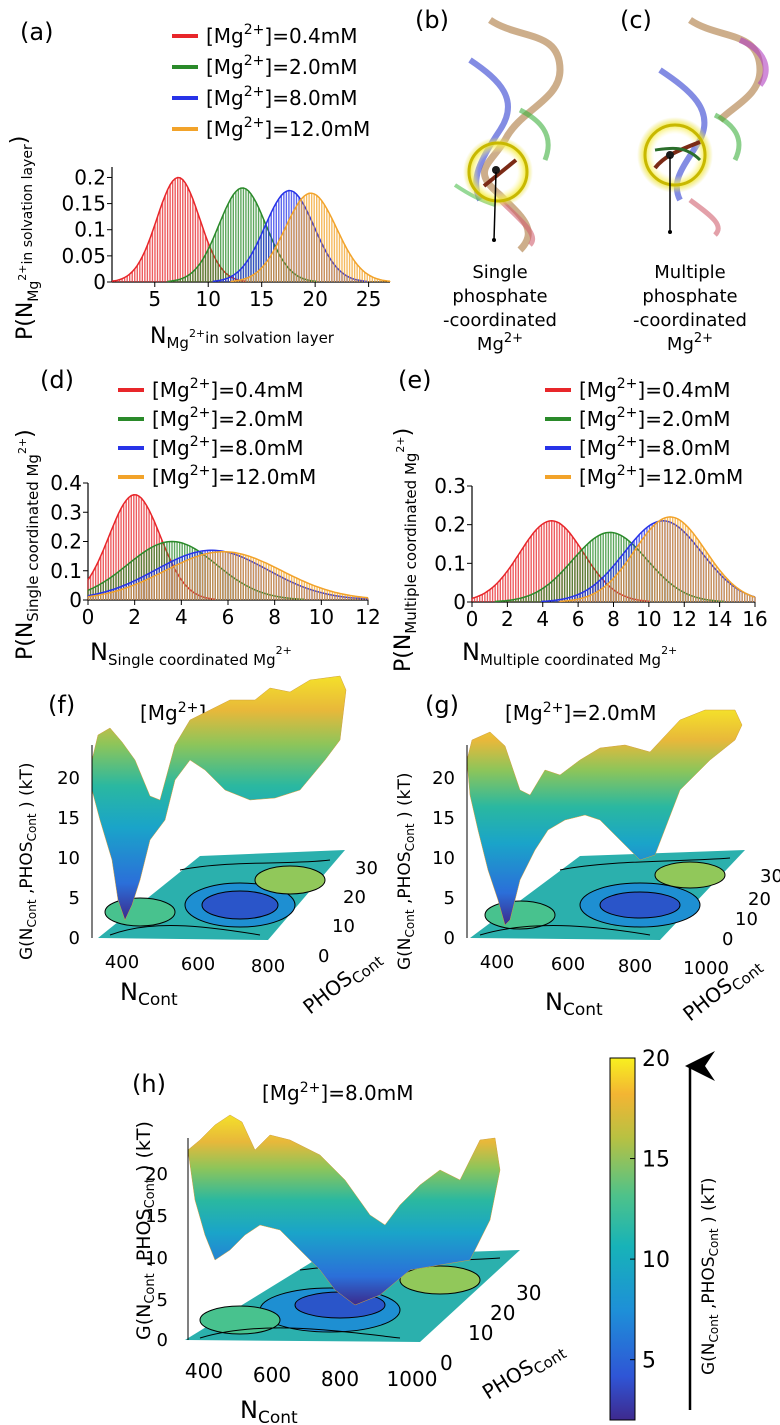 This screenshot has height=1425, width=780. I want to click on x-tick-h-600: 600, so click(272, 1375).